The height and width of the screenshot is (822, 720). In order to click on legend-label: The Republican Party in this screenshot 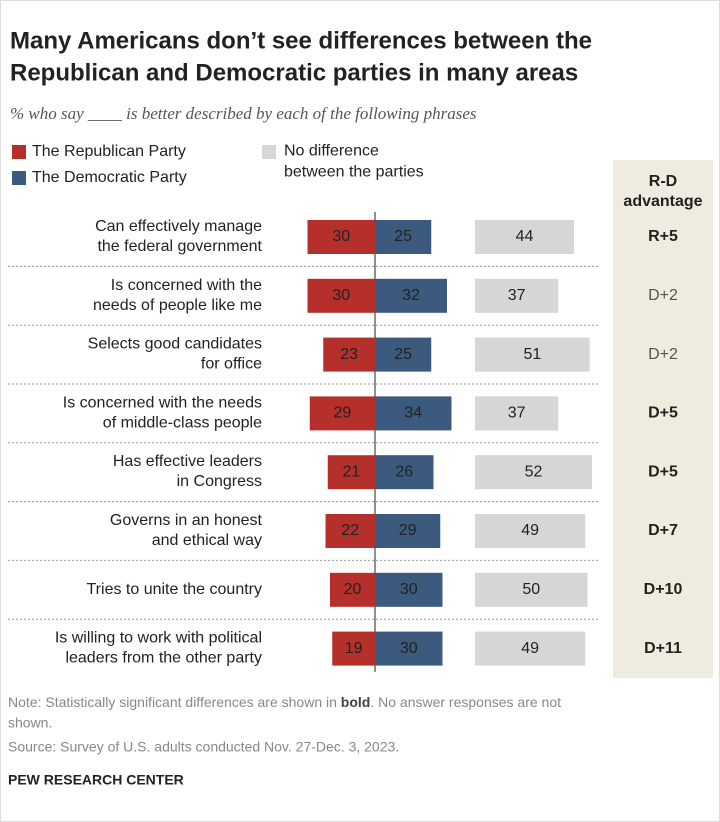, I will do `click(109, 151)`.